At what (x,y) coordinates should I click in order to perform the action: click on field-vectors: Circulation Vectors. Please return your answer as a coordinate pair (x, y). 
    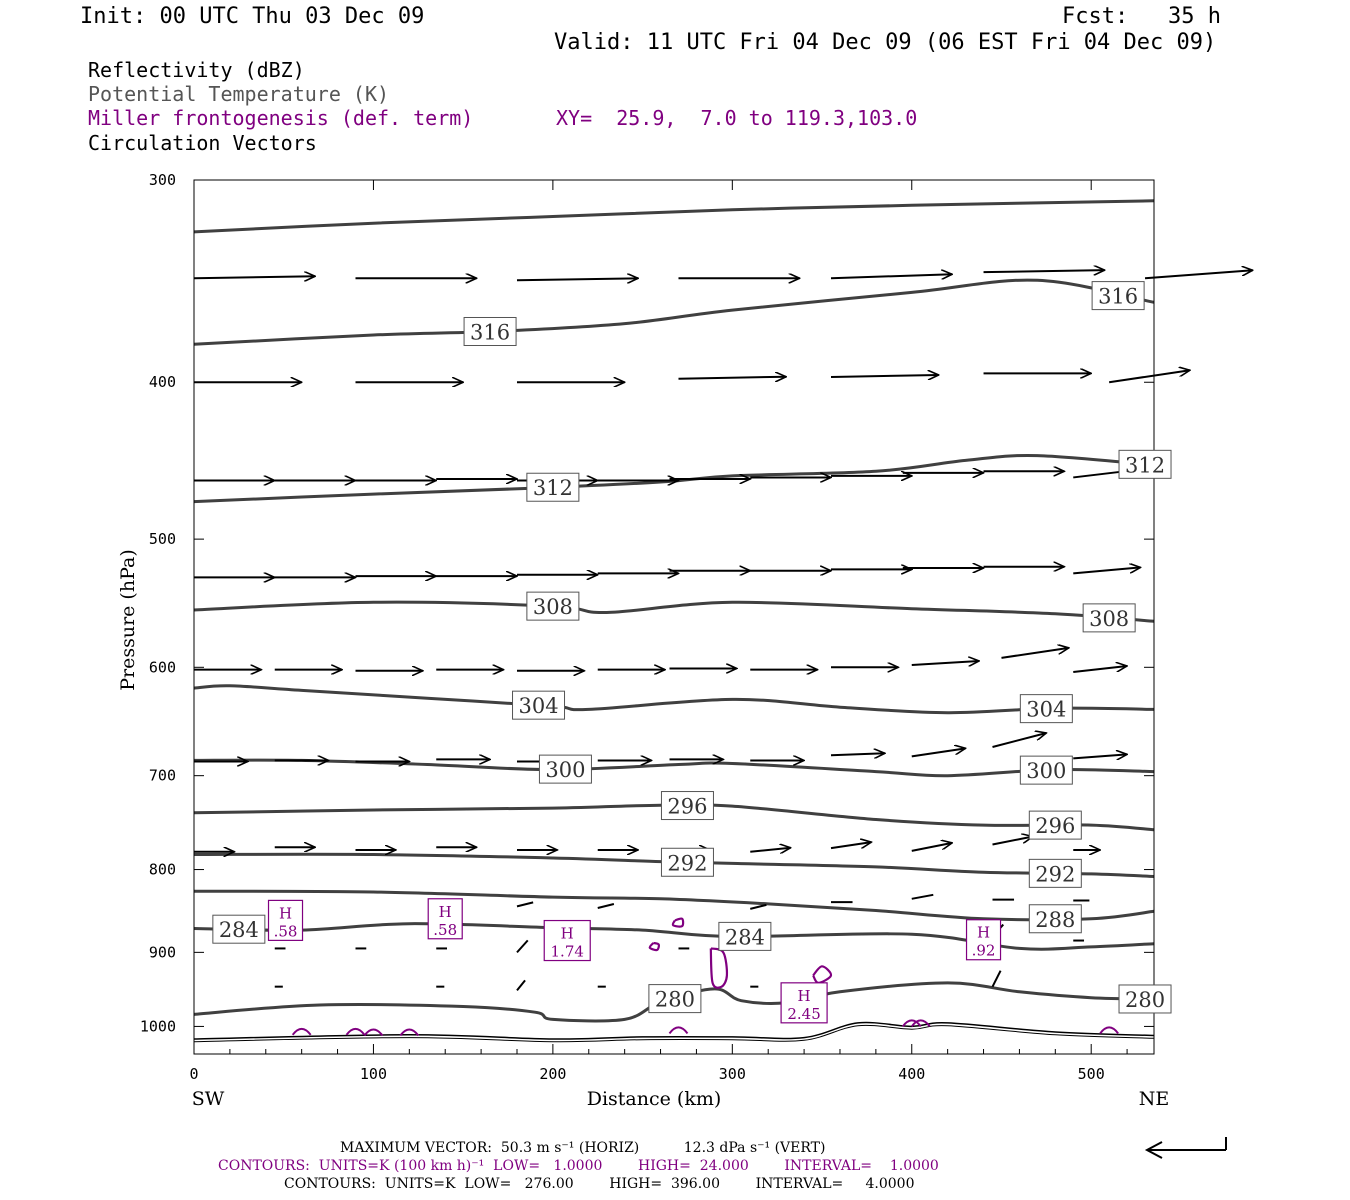
    Looking at the image, I should click on (202, 143).